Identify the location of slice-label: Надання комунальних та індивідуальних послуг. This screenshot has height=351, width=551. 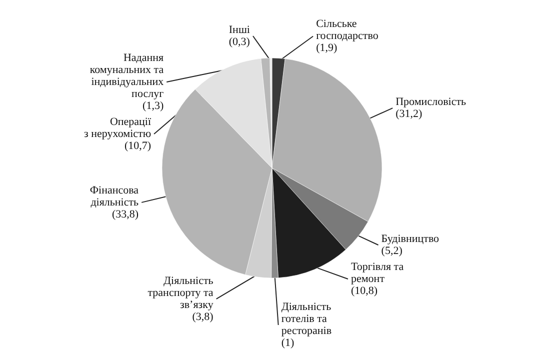
(127, 76).